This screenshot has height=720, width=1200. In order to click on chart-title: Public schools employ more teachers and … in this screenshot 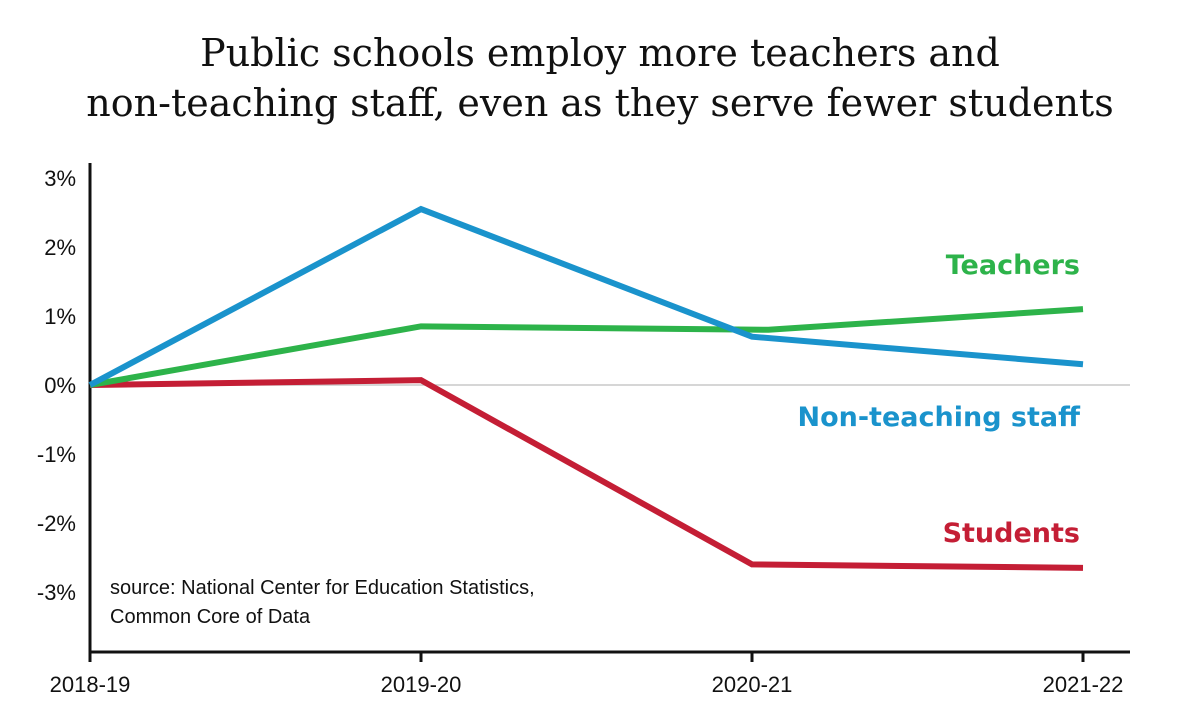, I will do `click(600, 78)`.